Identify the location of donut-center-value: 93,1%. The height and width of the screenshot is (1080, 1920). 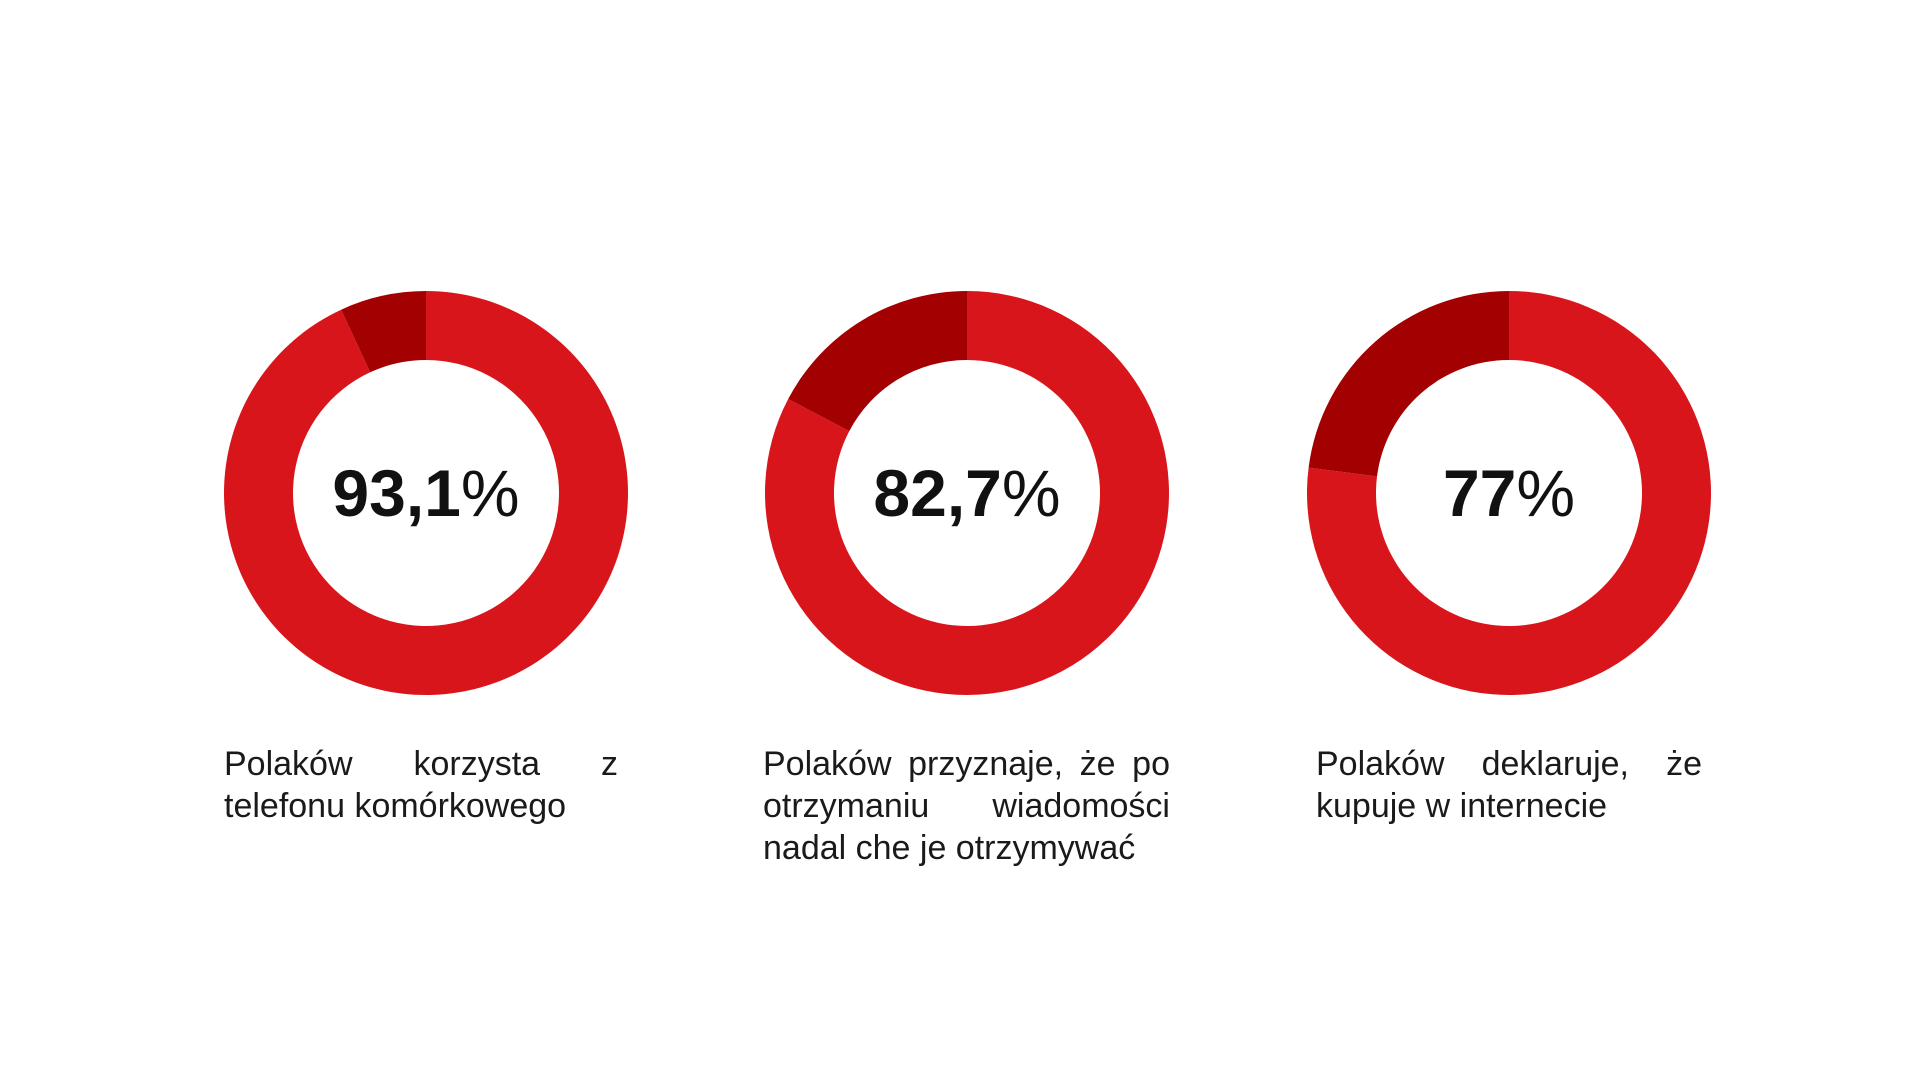
(426, 493).